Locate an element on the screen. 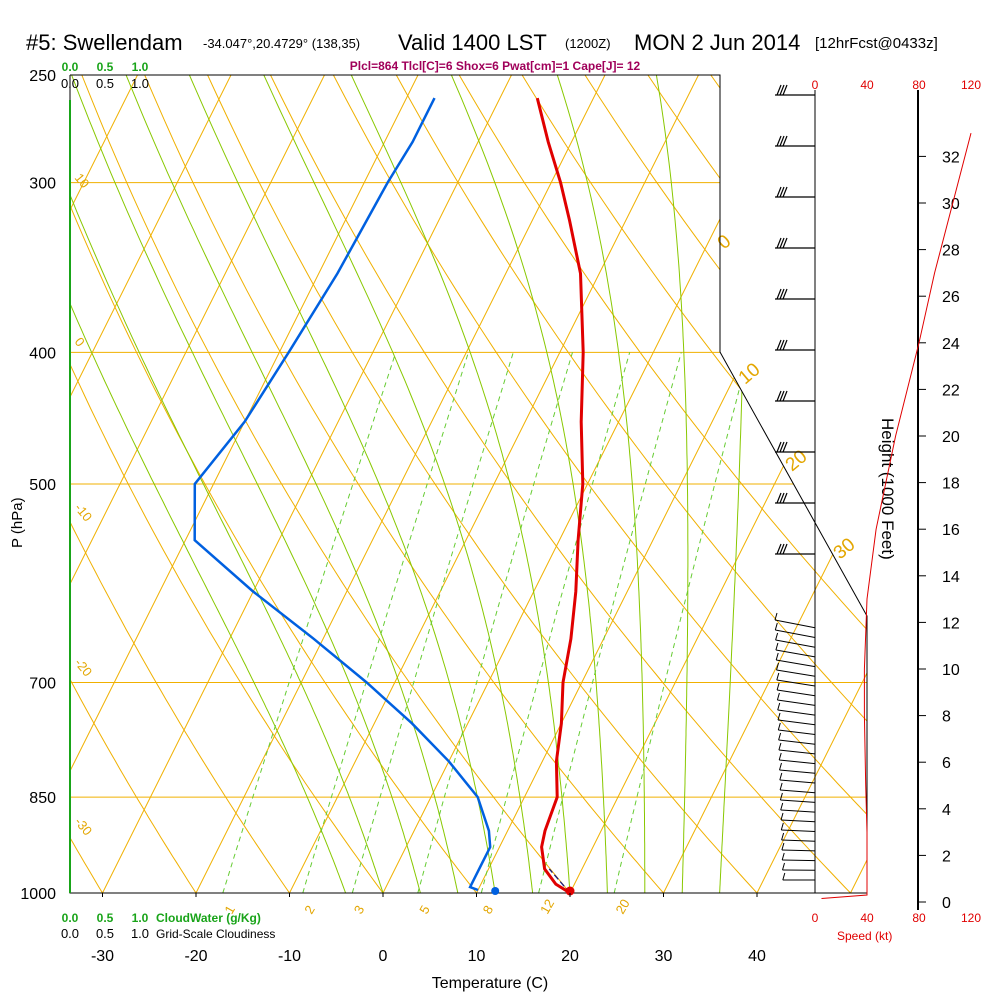 The height and width of the screenshot is (1000, 1000). cloudiness-scale-top: 1.0 is located at coordinates (140, 83).